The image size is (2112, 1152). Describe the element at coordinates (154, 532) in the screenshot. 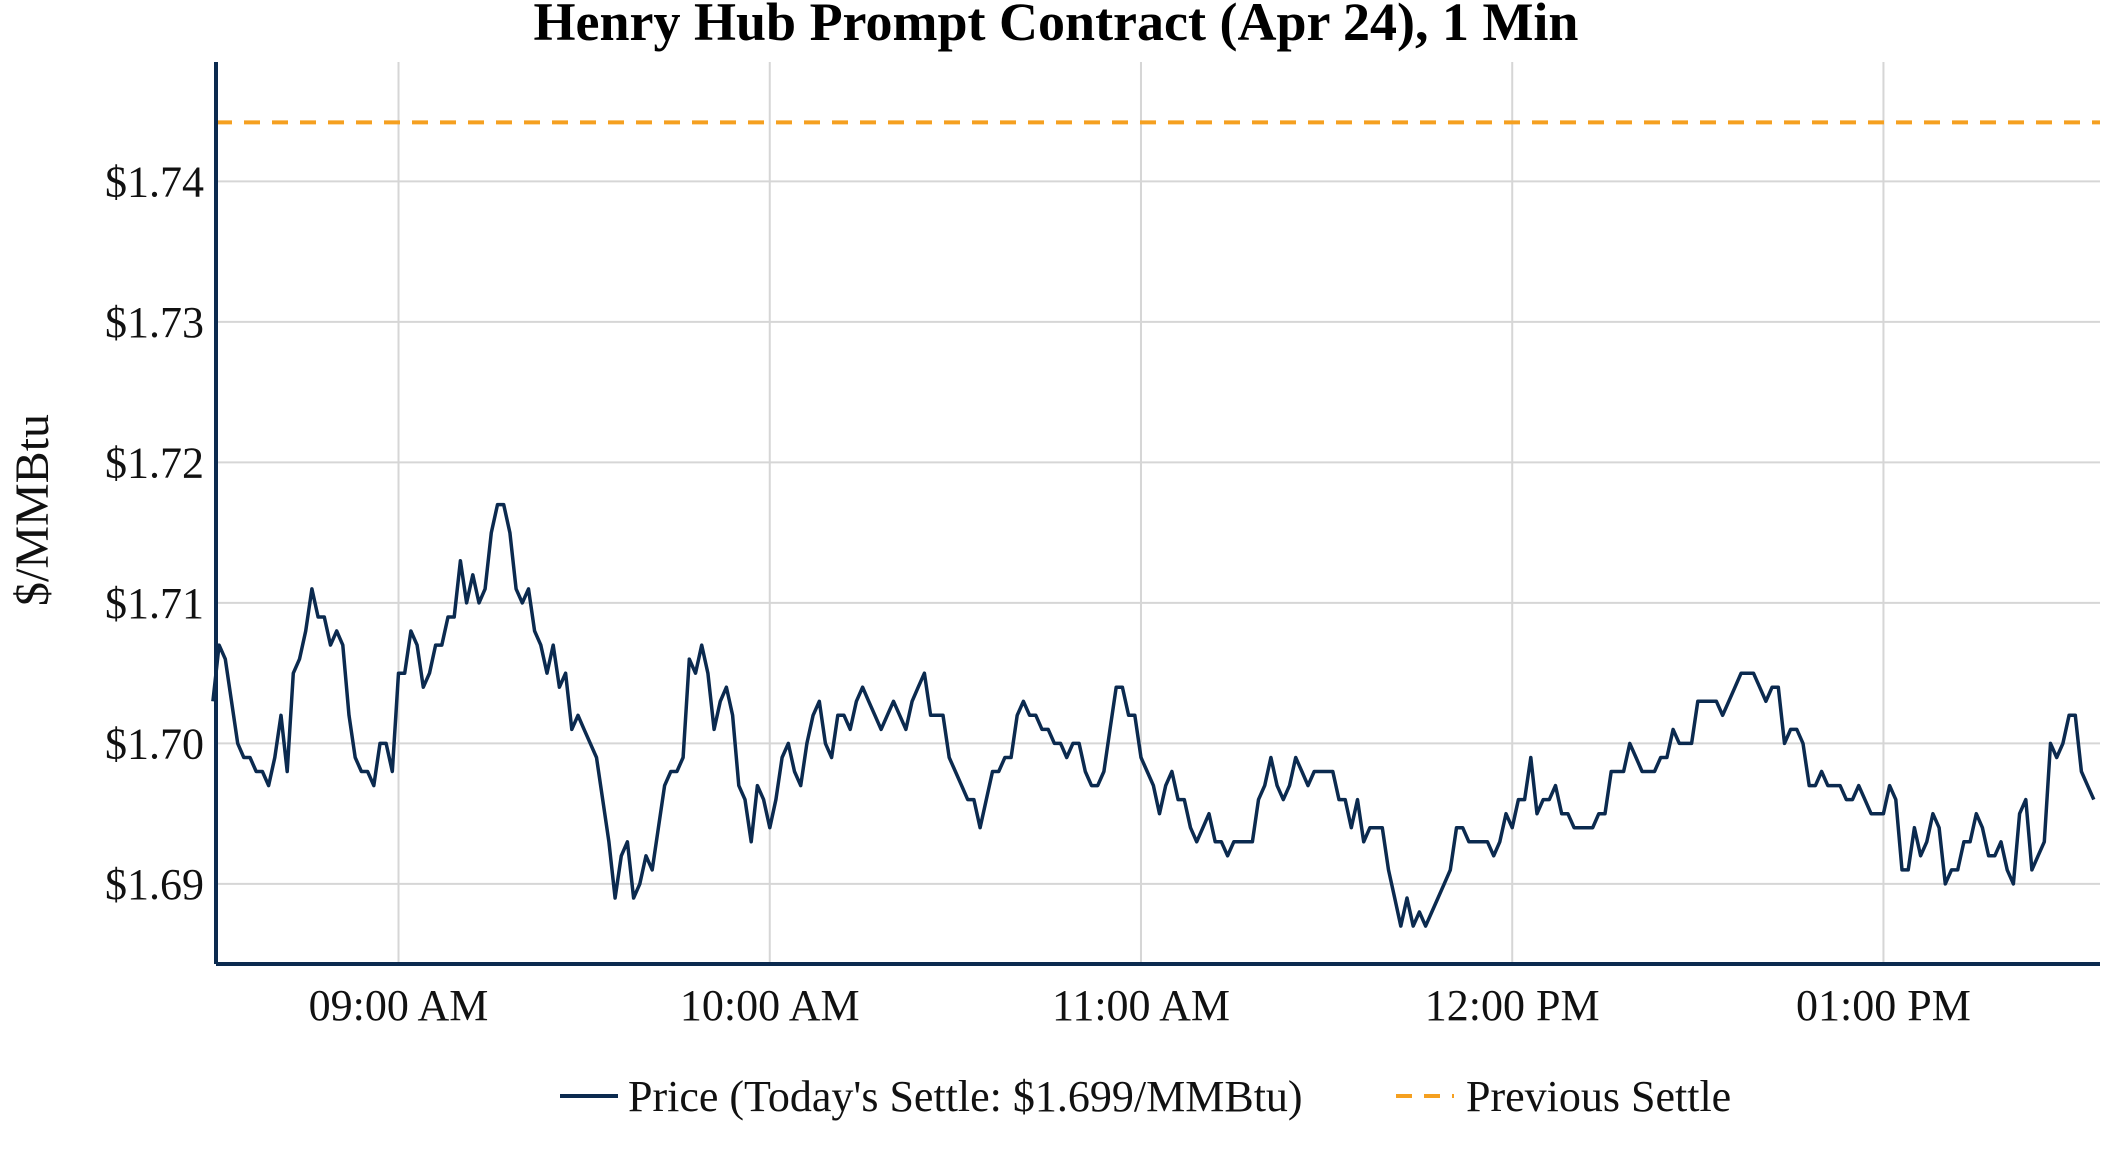

I see `y-tick-labels: $1.69 $1.70 $1.71 $1.72 $1.73 $1.74` at that location.